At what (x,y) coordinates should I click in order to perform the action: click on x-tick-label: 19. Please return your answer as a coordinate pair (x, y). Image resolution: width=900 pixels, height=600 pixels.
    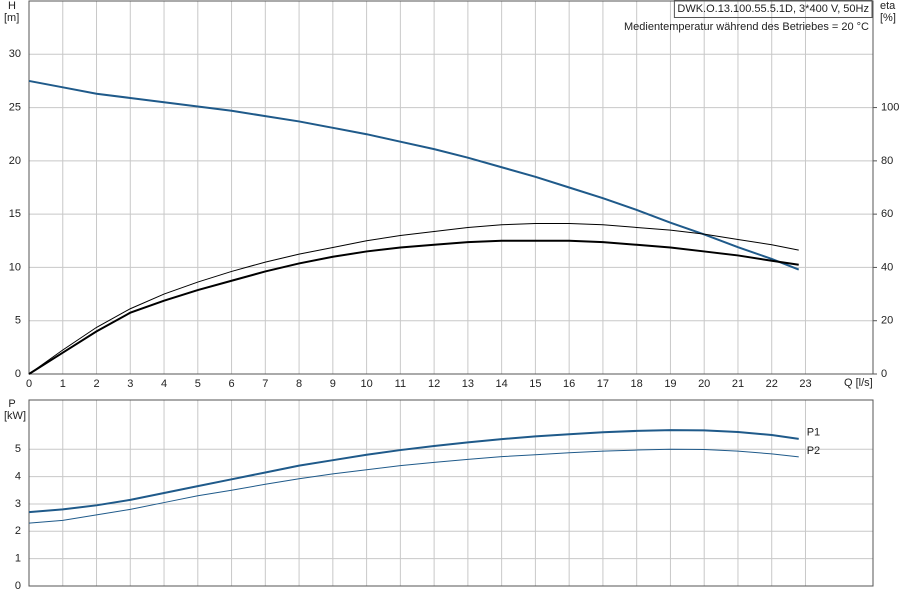
    Looking at the image, I should click on (670, 384).